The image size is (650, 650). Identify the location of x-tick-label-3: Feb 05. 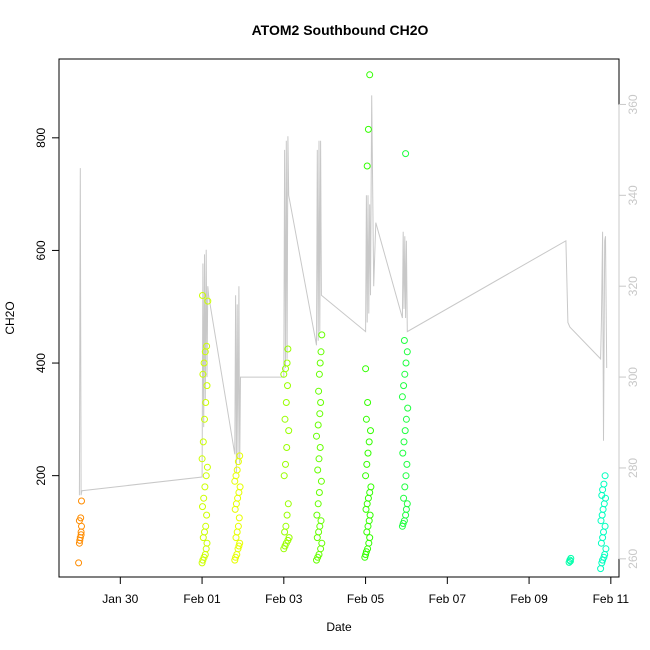
(366, 599).